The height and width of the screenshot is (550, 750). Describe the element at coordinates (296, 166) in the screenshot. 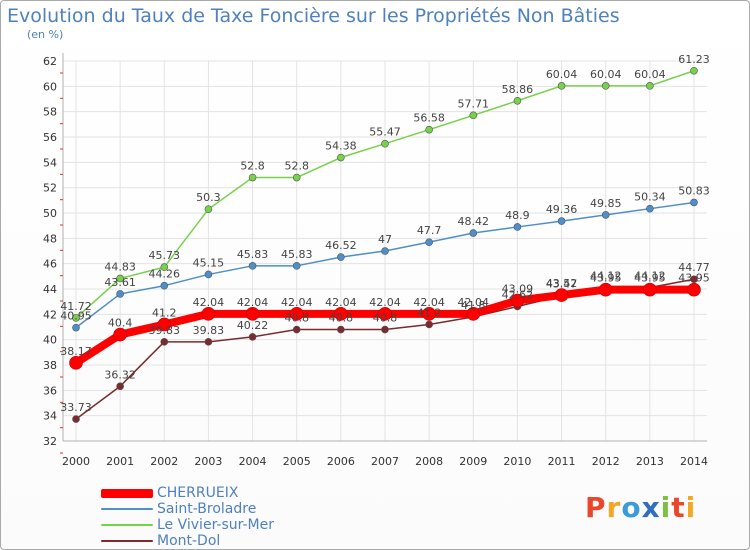

I see `data-label: 52.8` at that location.